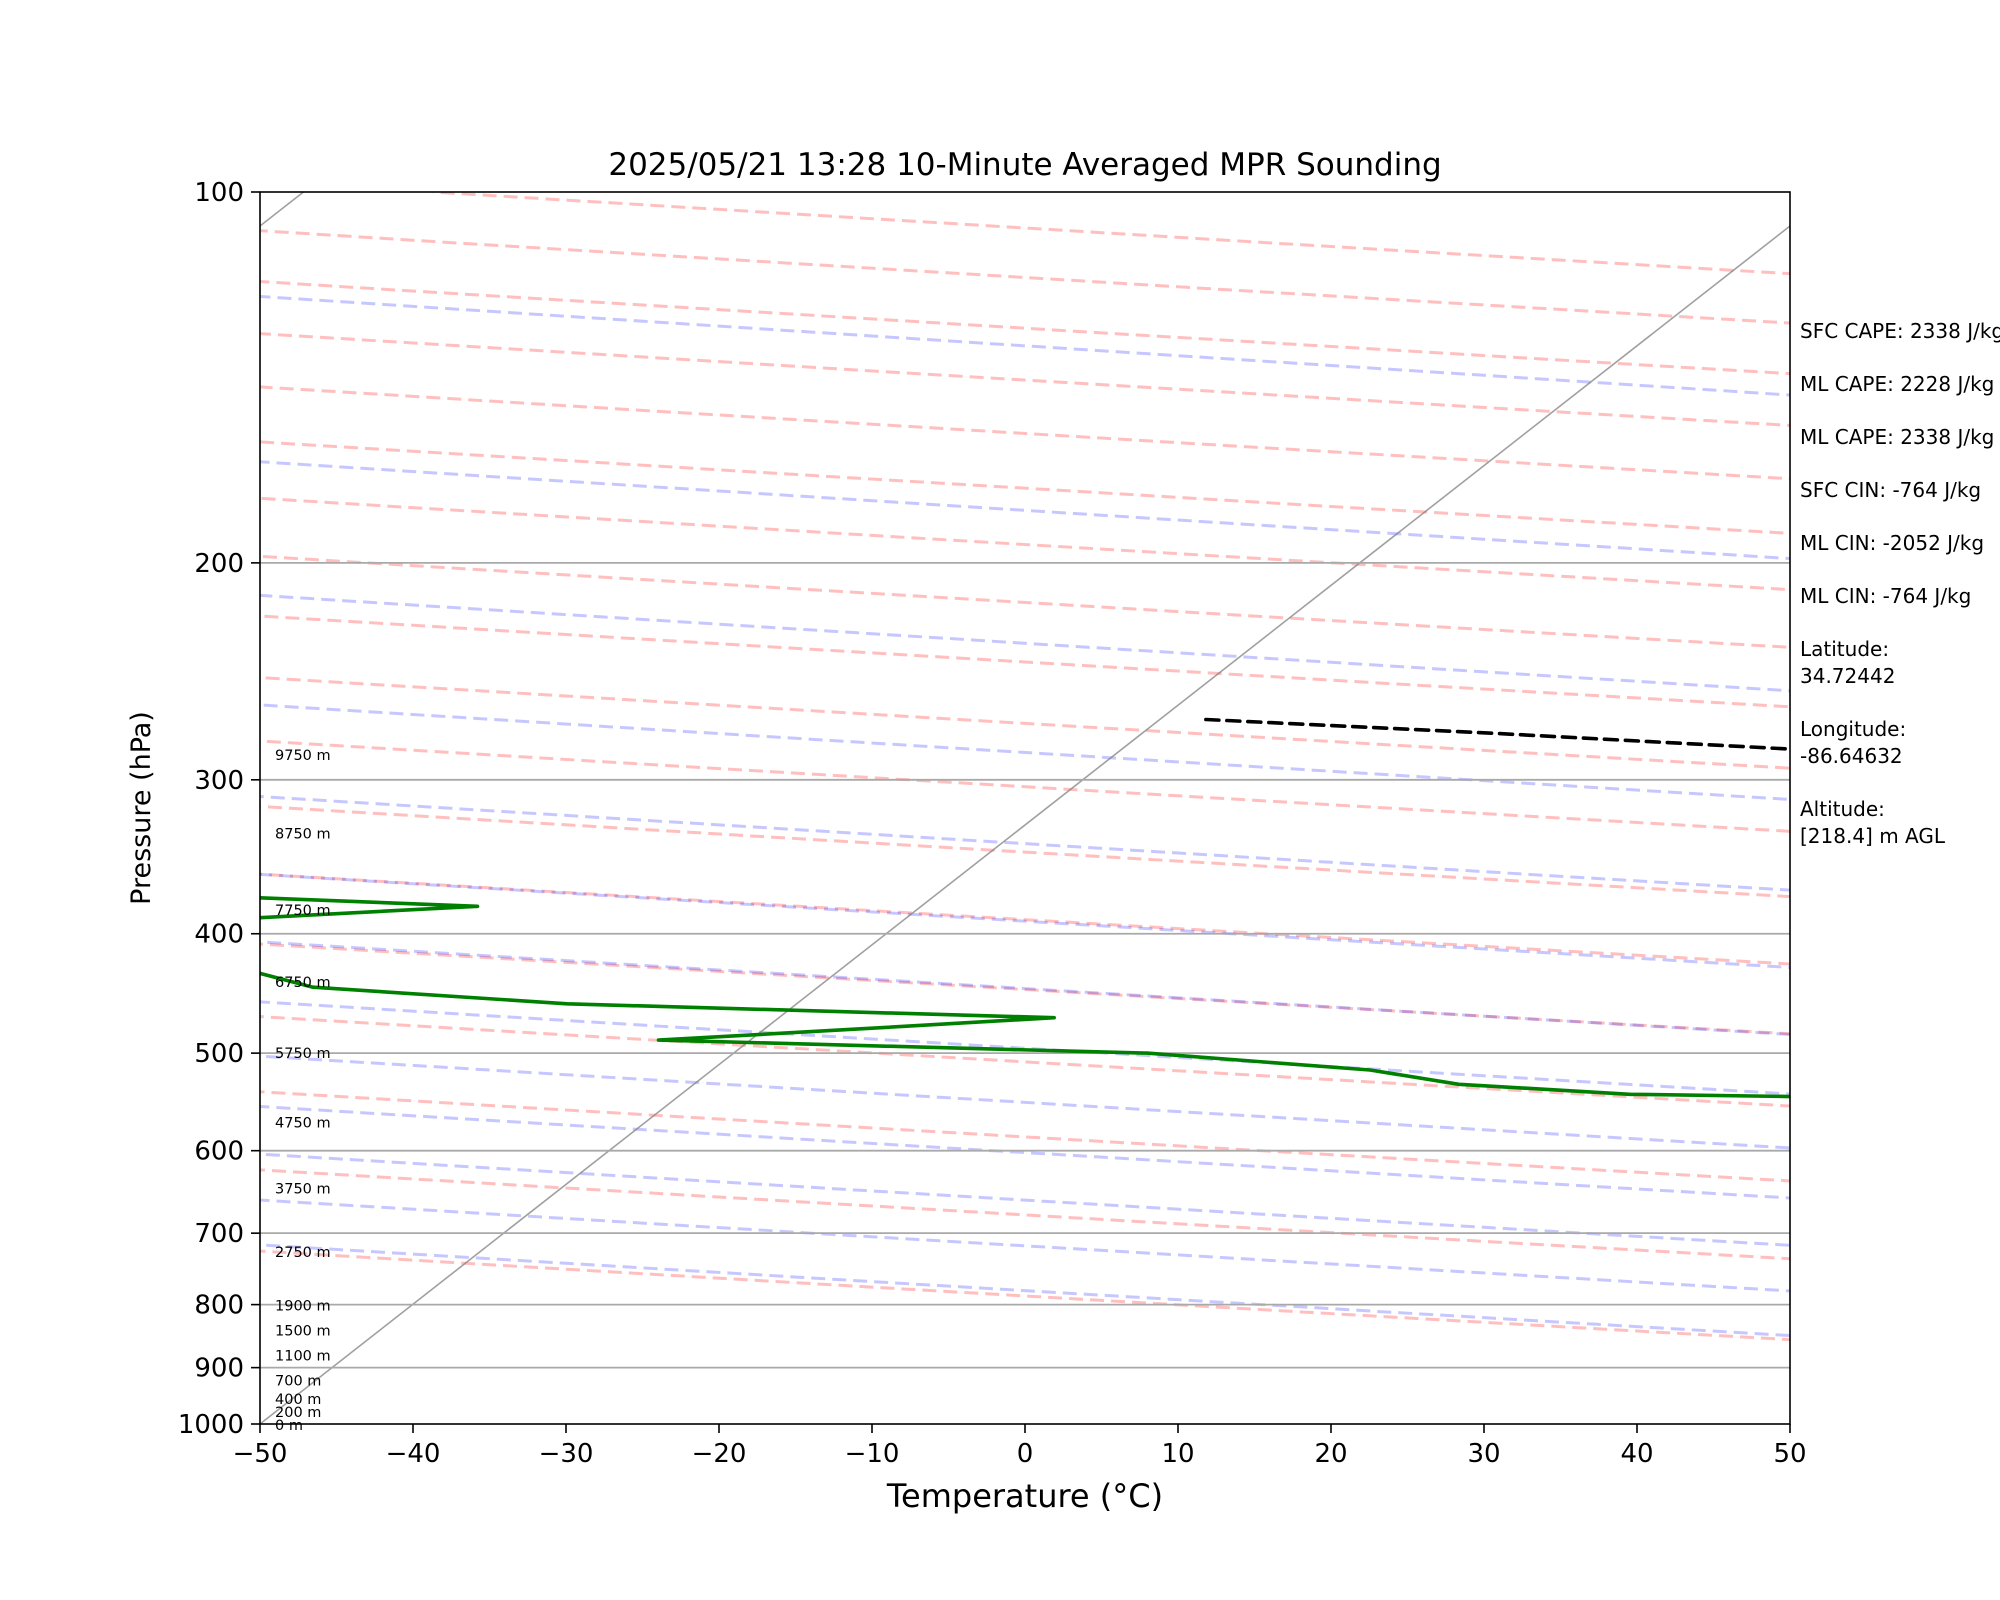  I want to click on height-label: 8750 m, so click(303, 834).